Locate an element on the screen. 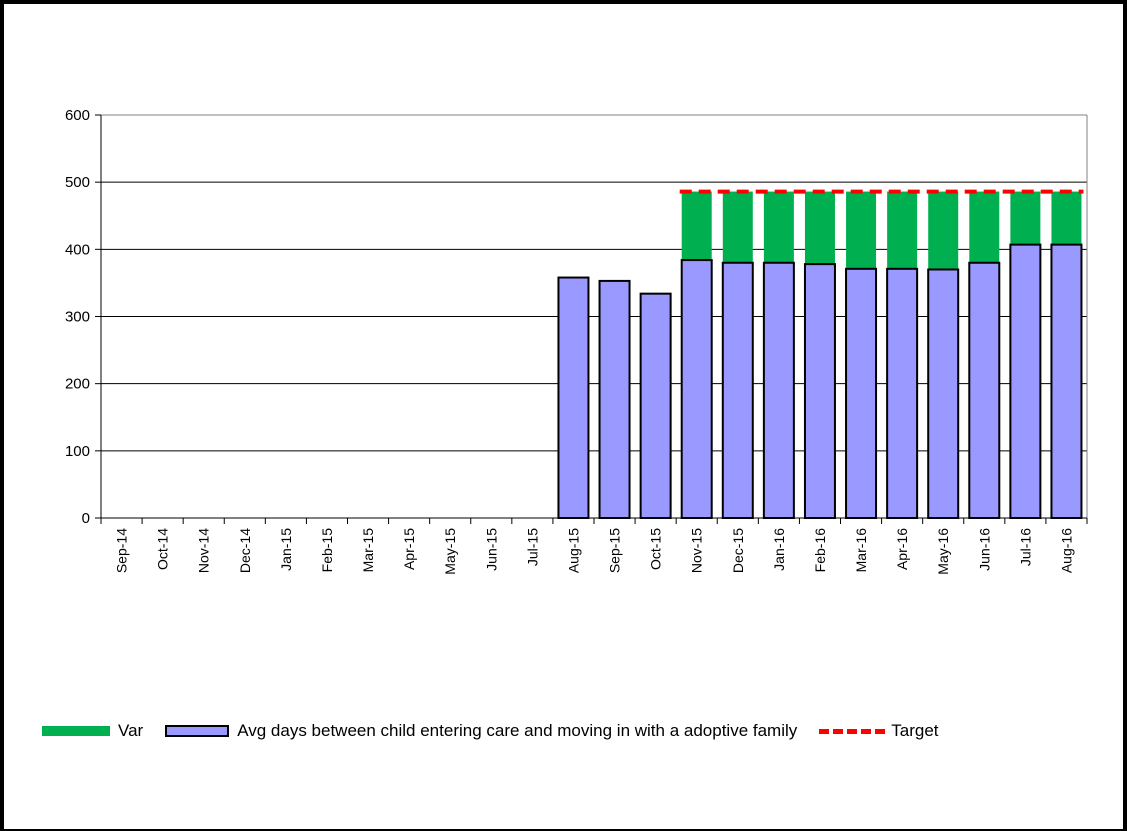 Image resolution: width=1127 pixels, height=831 pixels. legend-label-target: Target is located at coordinates (914, 731).